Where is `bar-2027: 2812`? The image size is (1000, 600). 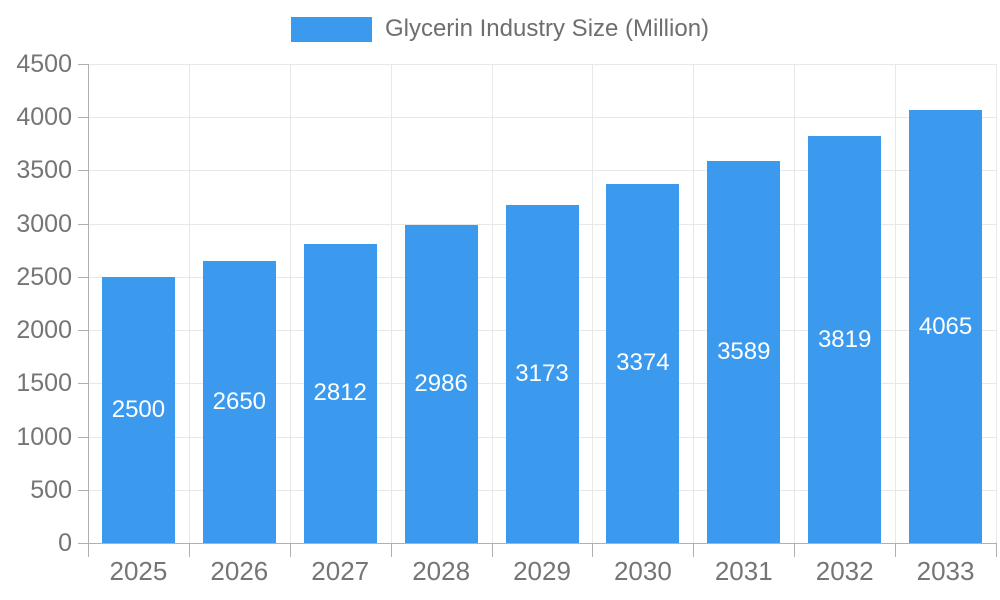
bar-2027: 2812 is located at coordinates (340, 393).